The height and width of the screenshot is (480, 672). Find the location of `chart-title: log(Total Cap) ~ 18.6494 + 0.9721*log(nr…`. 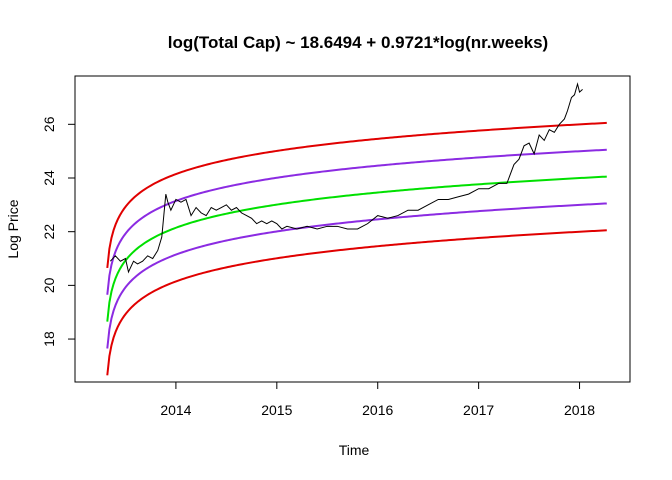

chart-title: log(Total Cap) ~ 18.6494 + 0.9721*log(nr… is located at coordinates (358, 42).